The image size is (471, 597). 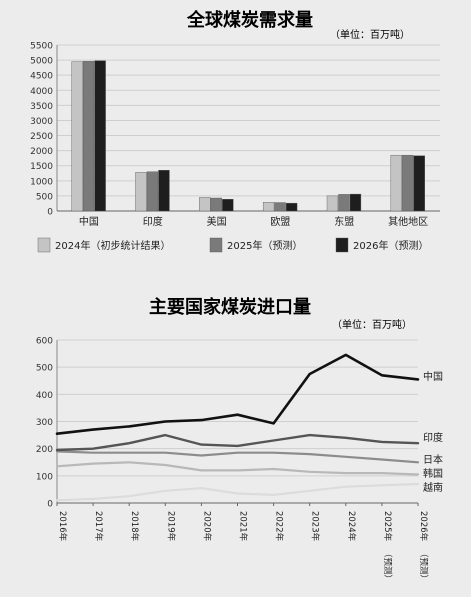 What do you see at coordinates (390, 245) in the screenshot?
I see `legend-label-2: 2026年（预测）` at bounding box center [390, 245].